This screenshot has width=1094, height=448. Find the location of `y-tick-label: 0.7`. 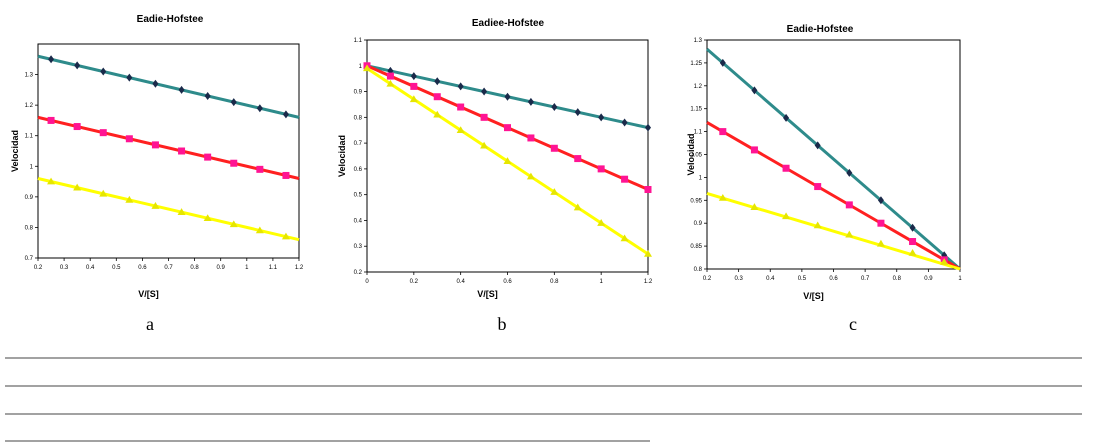

y-tick-label: 0.7 is located at coordinates (358, 144).